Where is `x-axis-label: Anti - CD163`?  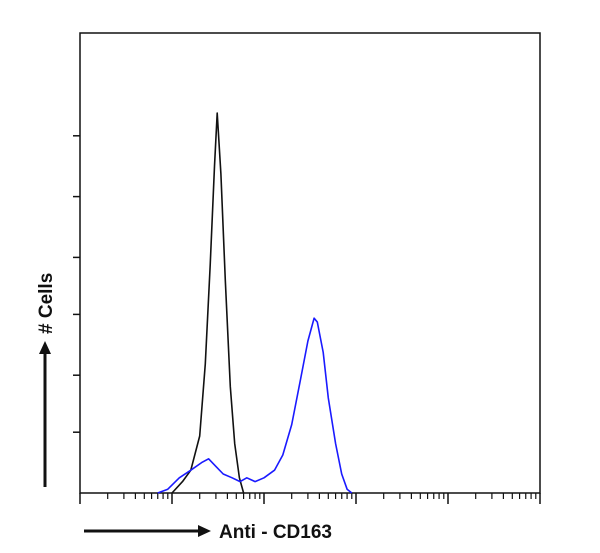 x-axis-label: Anti - CD163 is located at coordinates (275, 532).